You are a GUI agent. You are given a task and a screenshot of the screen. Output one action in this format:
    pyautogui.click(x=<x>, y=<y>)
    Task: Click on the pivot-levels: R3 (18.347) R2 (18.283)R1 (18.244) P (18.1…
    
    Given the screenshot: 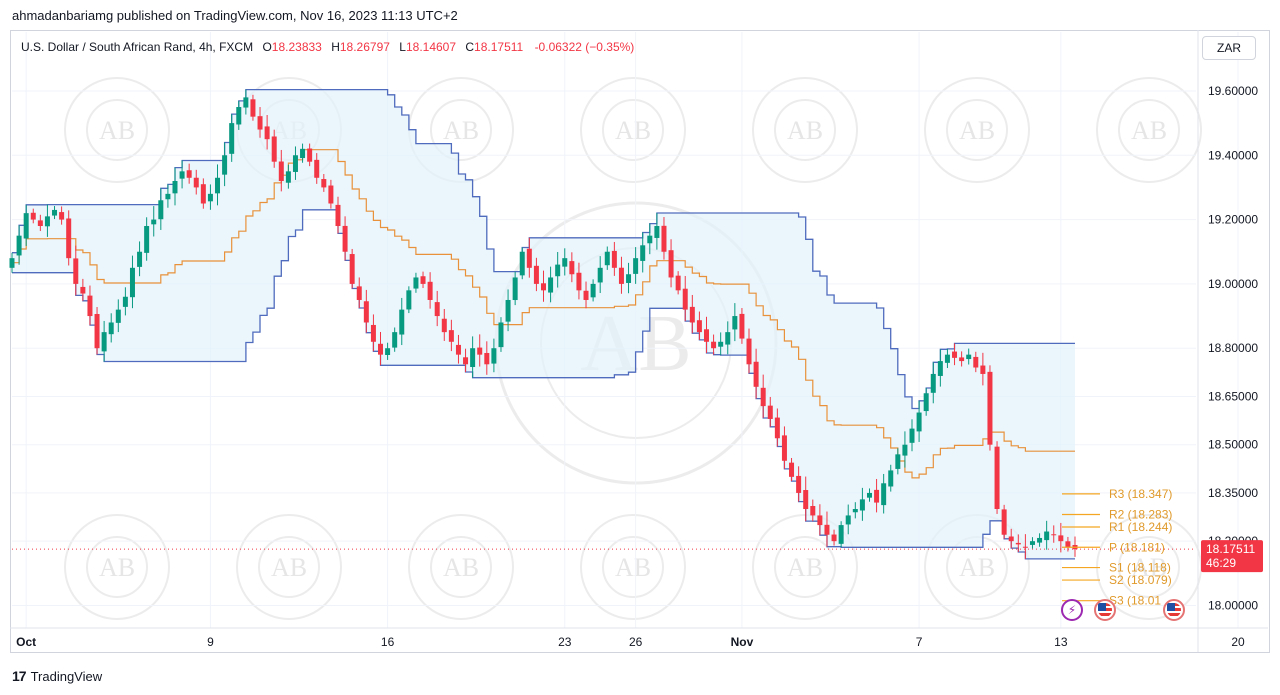 What is the action you would take?
    pyautogui.click(x=1117, y=547)
    